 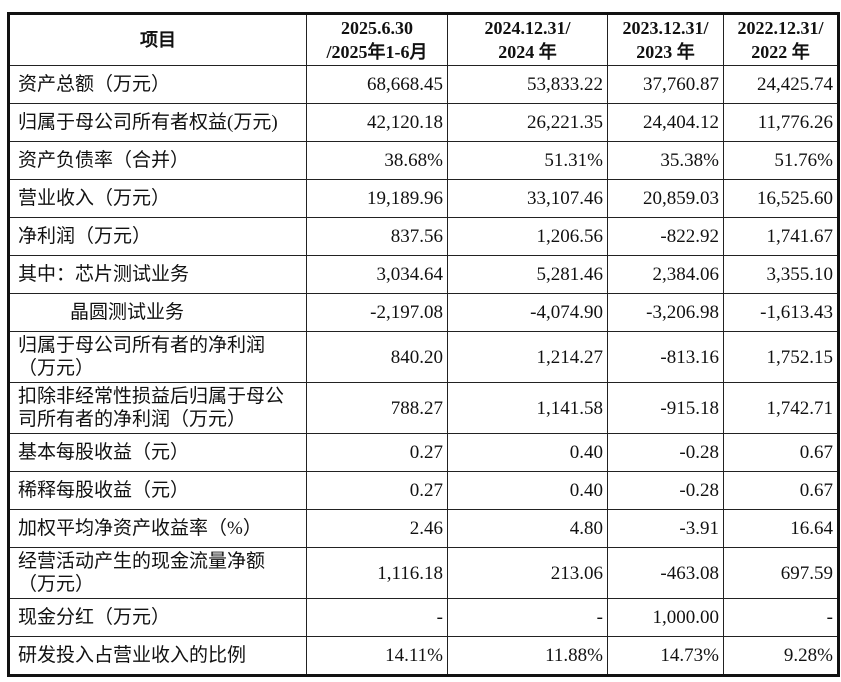 What do you see at coordinates (665, 656) in the screenshot?
I see `row-value: 14.73%` at bounding box center [665, 656].